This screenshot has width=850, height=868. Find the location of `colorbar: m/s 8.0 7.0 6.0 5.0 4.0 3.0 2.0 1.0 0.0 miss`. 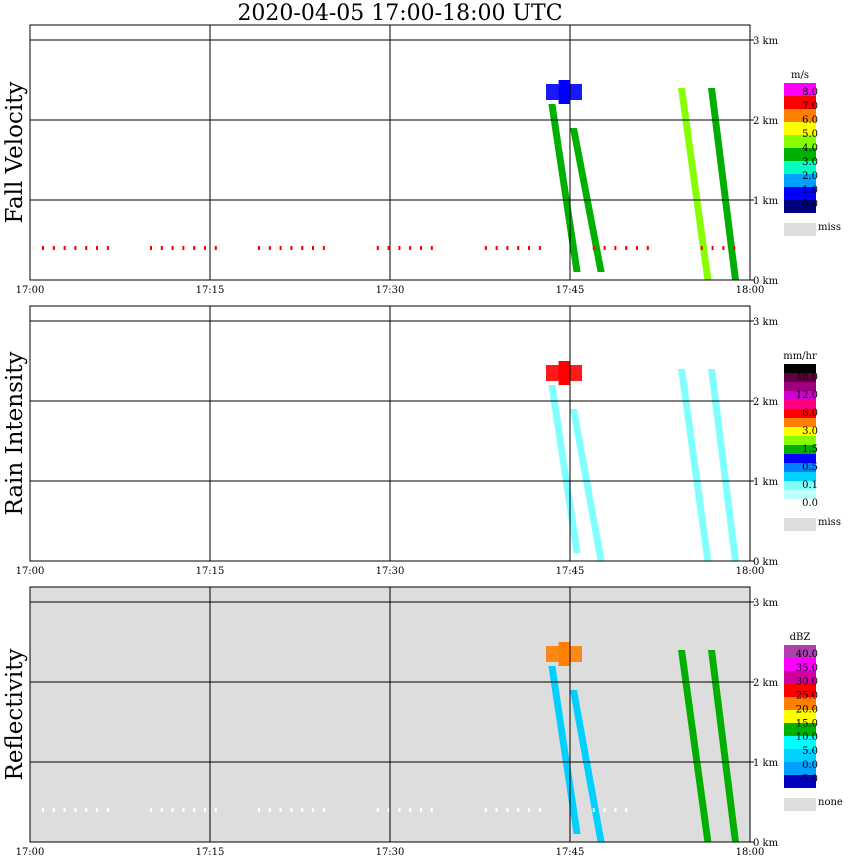

colorbar: m/s 8.0 7.0 6.0 5.0 4.0 3.0 2.0 1.0 0.0 miss is located at coordinates (812, 153).